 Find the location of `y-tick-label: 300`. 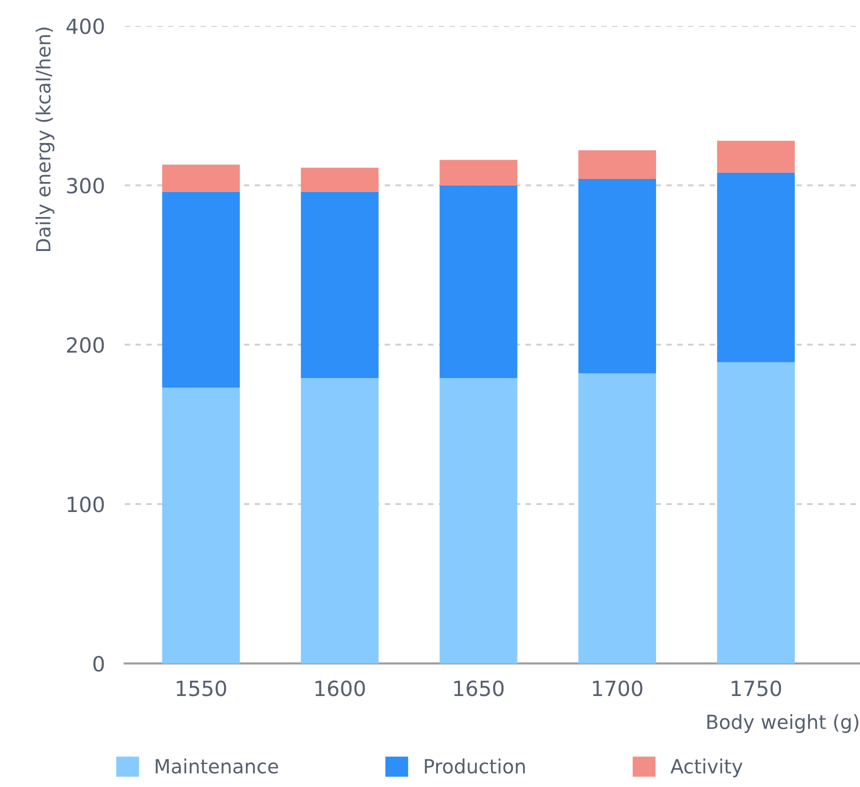

y-tick-label: 300 is located at coordinates (85, 186).